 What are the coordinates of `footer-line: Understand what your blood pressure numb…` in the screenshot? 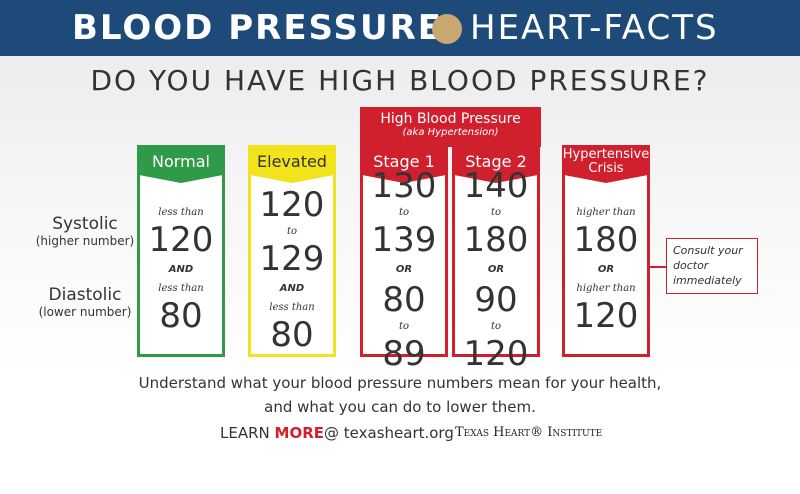 It's located at (400, 383).